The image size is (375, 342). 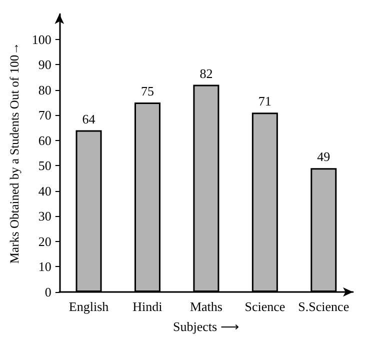 What do you see at coordinates (45, 140) in the screenshot?
I see `y-tick-label: 60` at bounding box center [45, 140].